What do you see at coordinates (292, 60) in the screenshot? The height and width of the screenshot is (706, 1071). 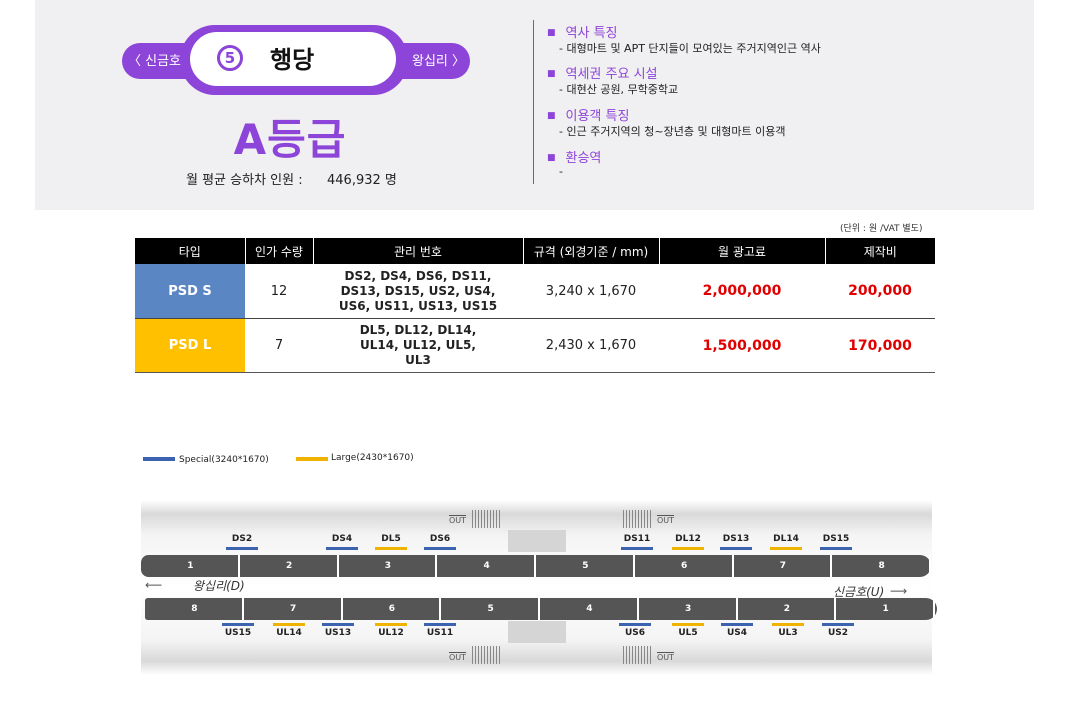 I see `station-name: 행당` at bounding box center [292, 60].